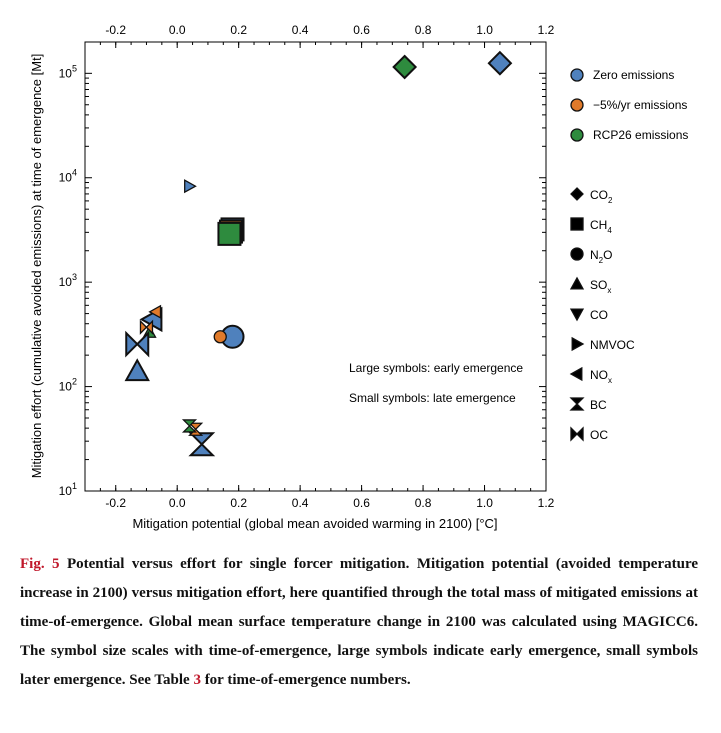 The height and width of the screenshot is (733, 721). What do you see at coordinates (68, 385) in the screenshot?
I see `y-tick-label: 10²` at bounding box center [68, 385].